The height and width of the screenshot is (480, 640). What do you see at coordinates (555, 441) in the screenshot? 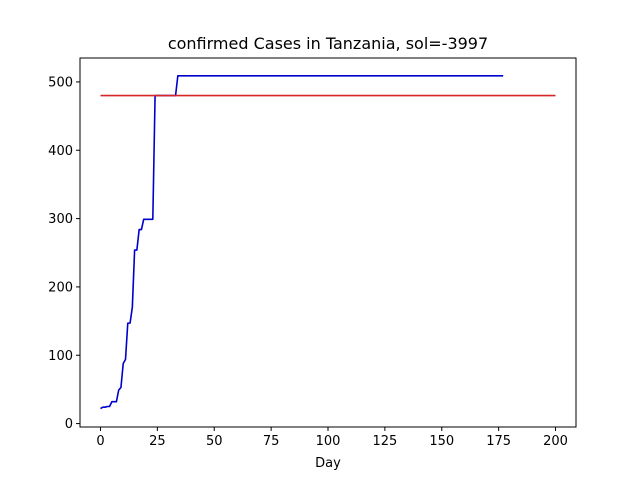
I see `x-tick-label: 200` at bounding box center [555, 441].